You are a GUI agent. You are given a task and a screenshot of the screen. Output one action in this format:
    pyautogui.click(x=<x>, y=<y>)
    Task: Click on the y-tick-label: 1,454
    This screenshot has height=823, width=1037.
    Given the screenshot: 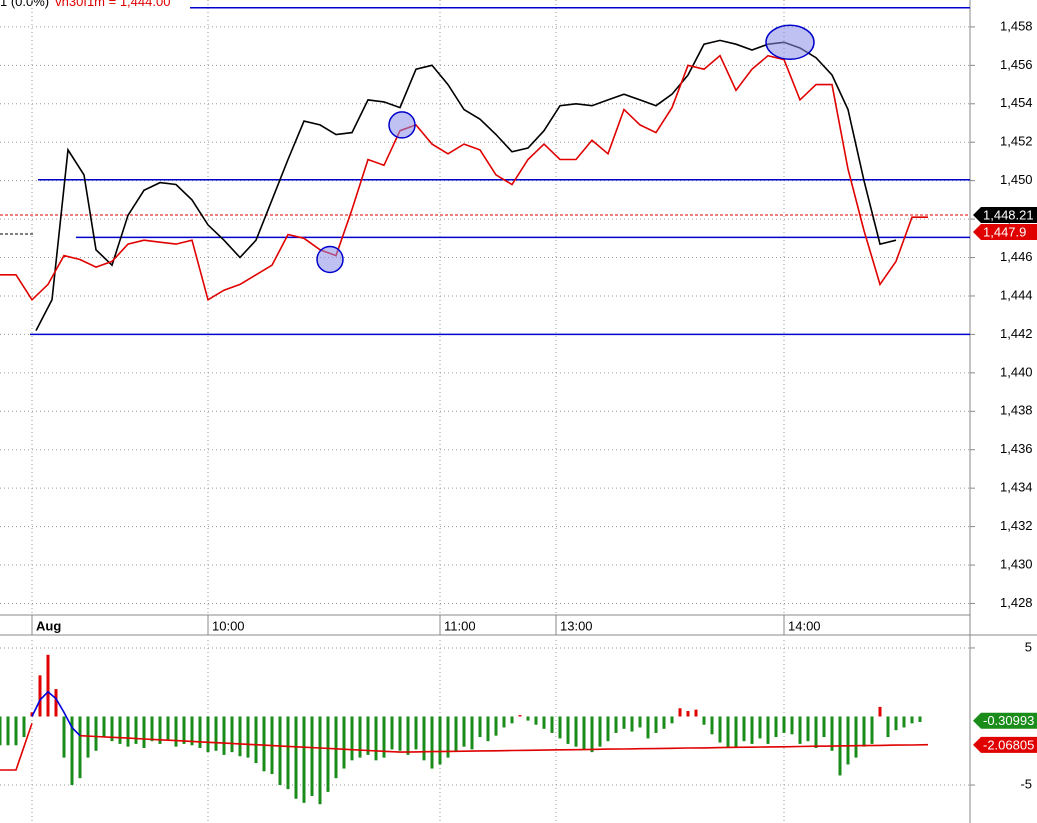 What is the action you would take?
    pyautogui.click(x=1016, y=102)
    